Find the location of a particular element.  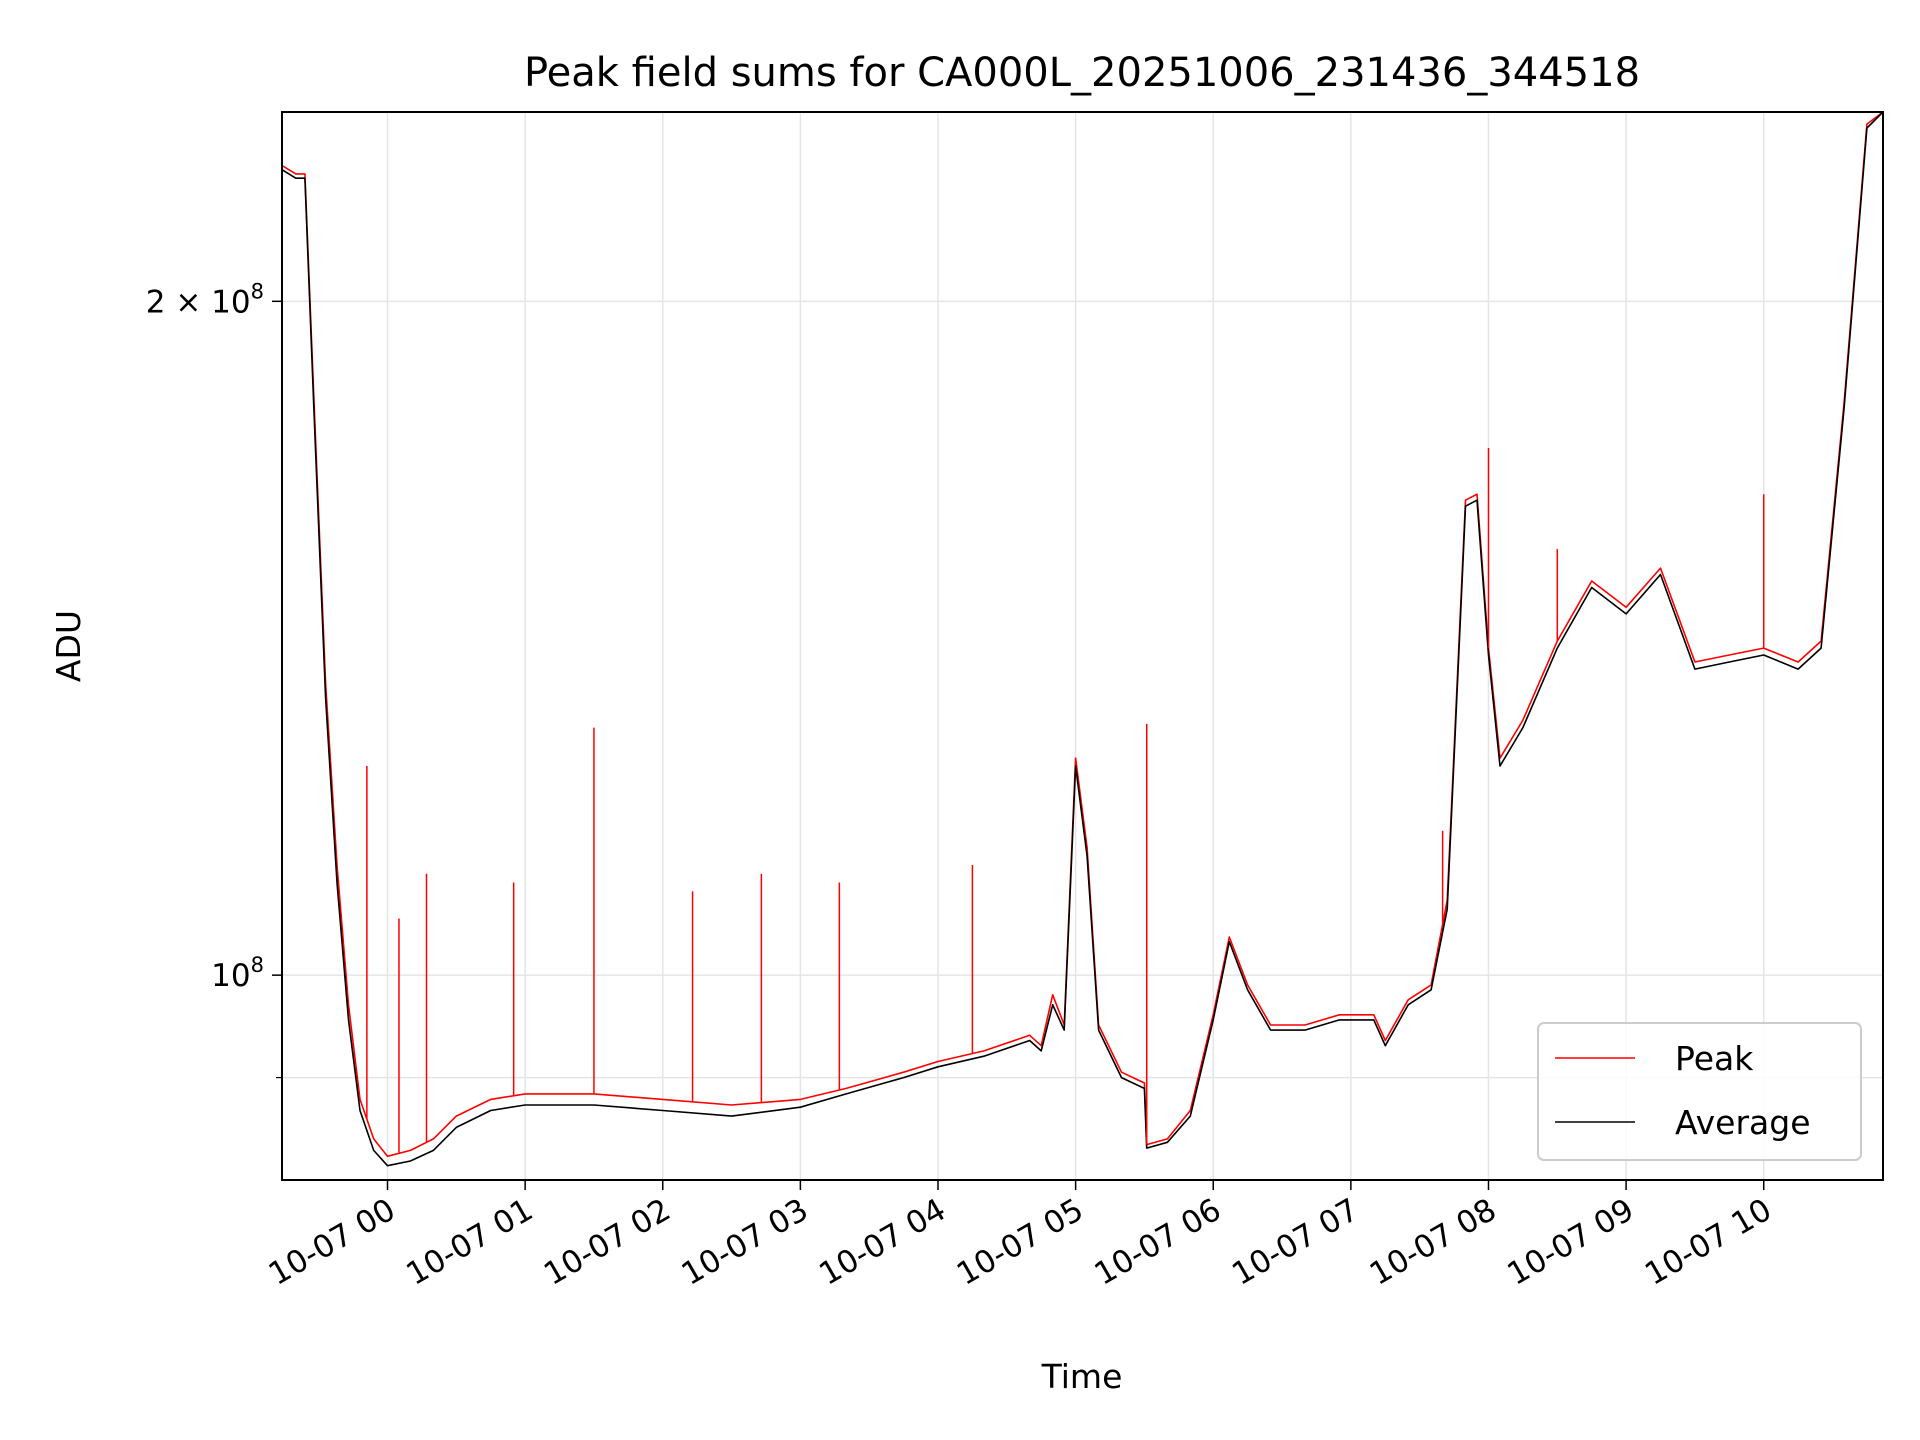

y-tick-label: 2 × 108 is located at coordinates (205, 299).